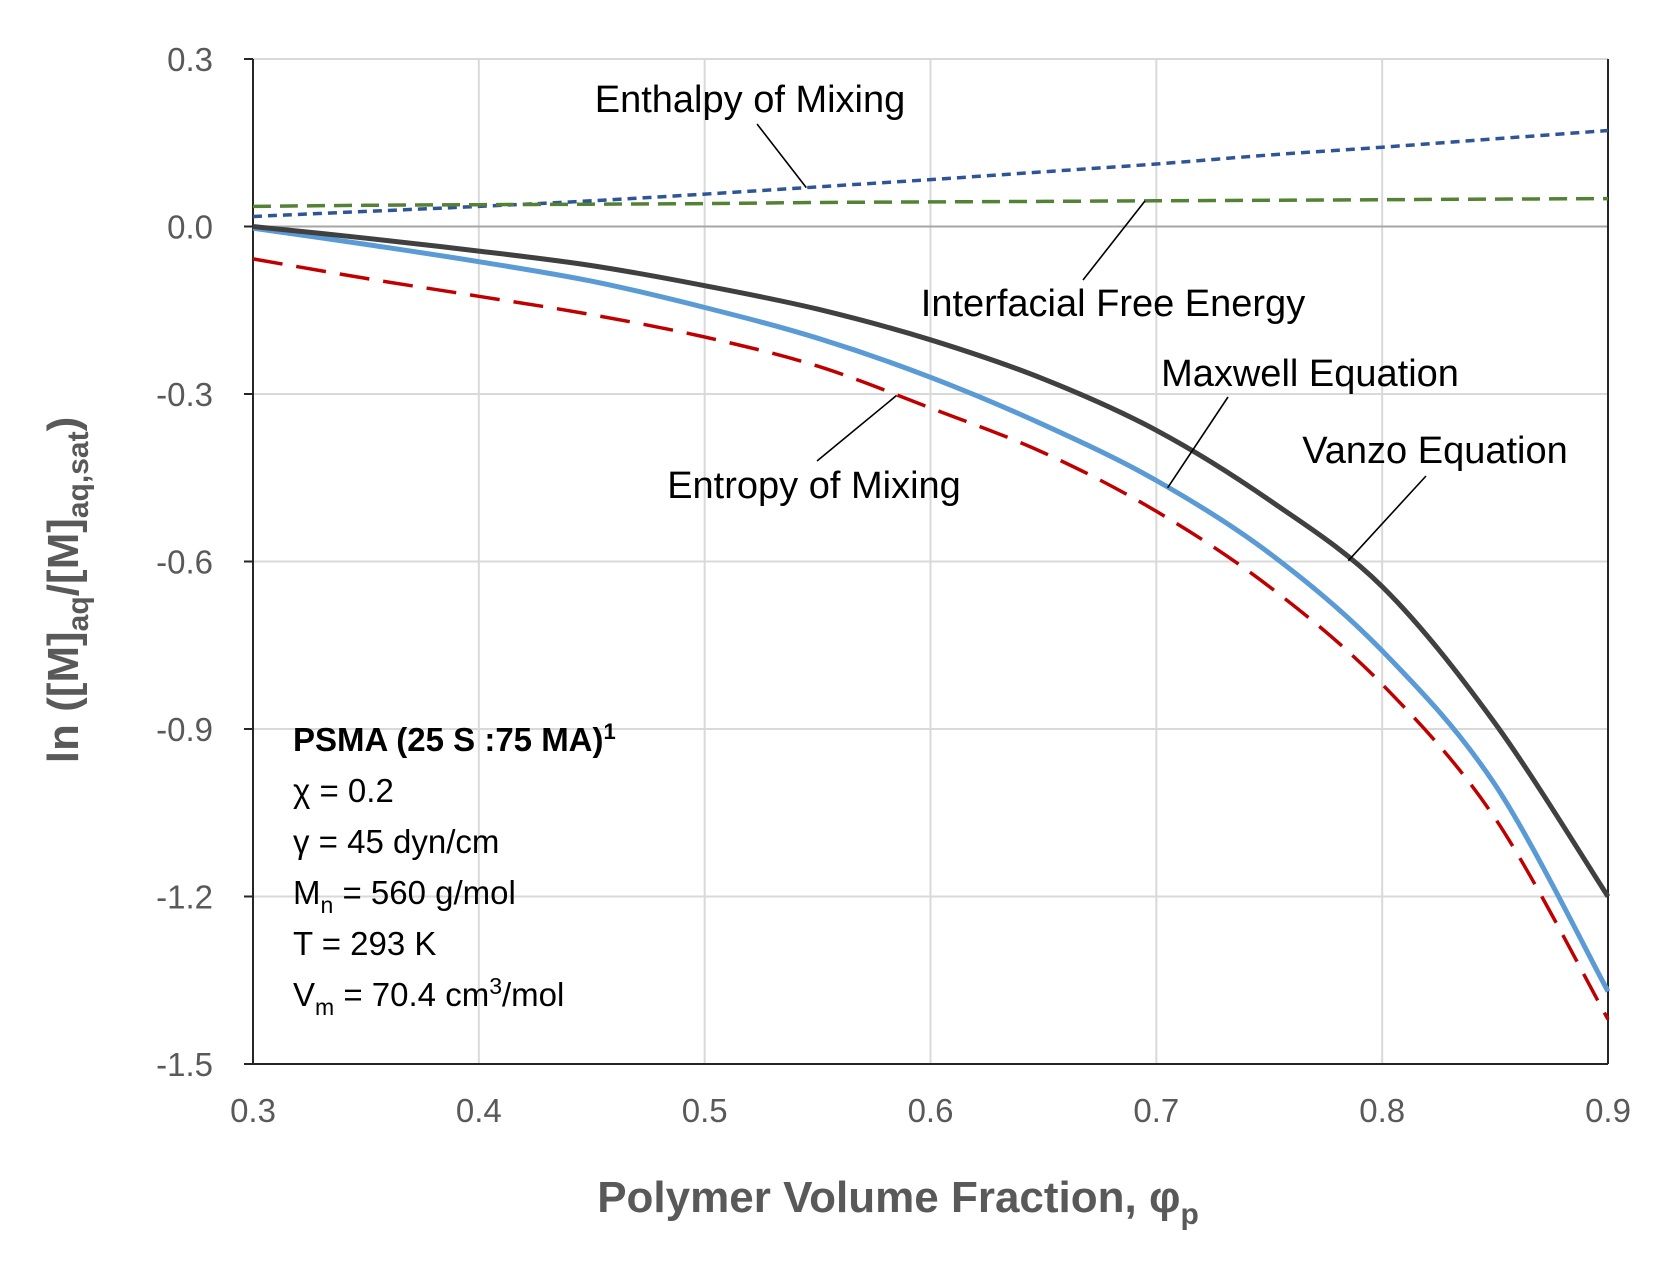  Describe the element at coordinates (364, 943) in the screenshot. I see `info-temp: T = 293 K` at that location.